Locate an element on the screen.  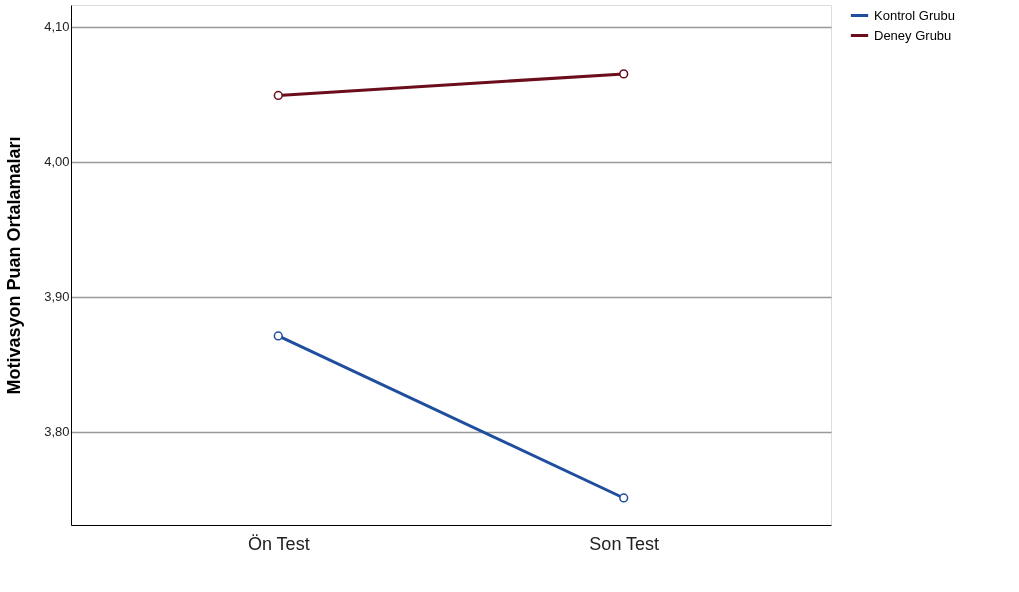
y-tick-label: 3,90 is located at coordinates (57, 297).